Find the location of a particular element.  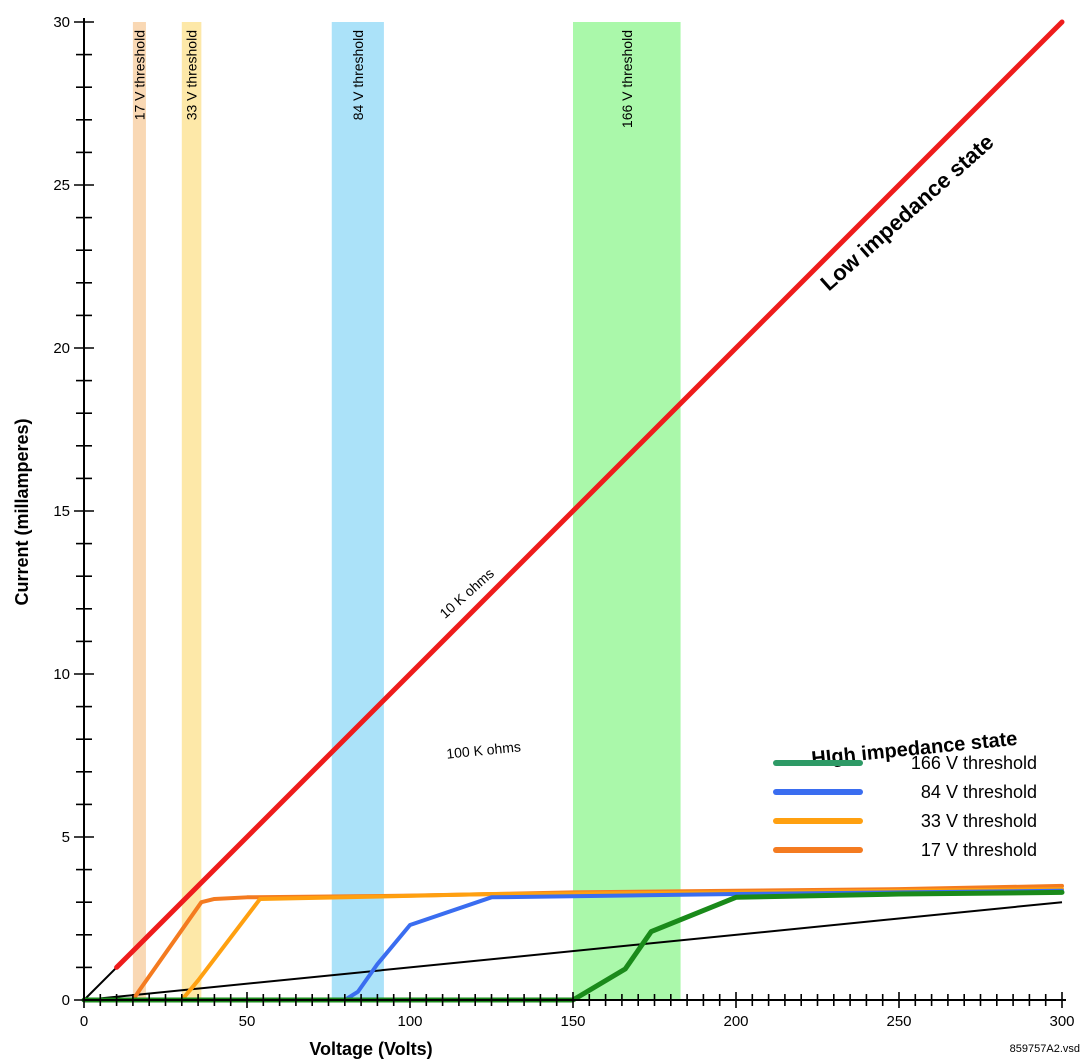

x-tick-label: 300 is located at coordinates (1061, 1021).